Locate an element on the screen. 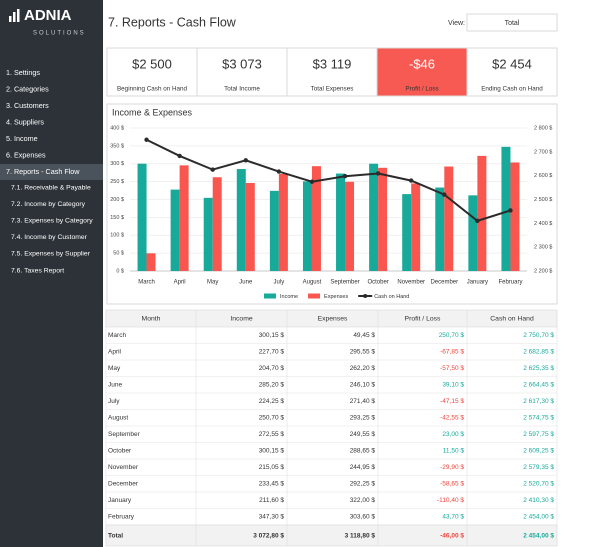 The width and height of the screenshot is (600, 547). table-cell: 272,55 $ is located at coordinates (272, 434).